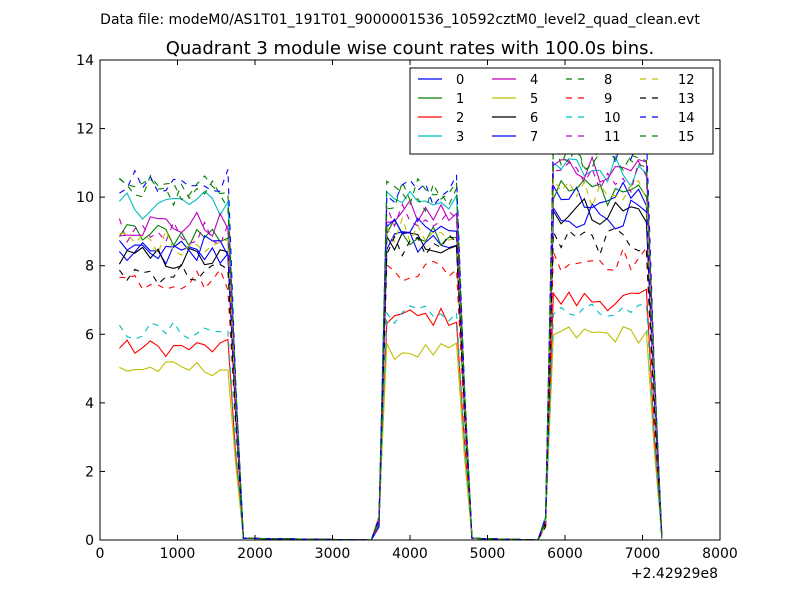  Describe the element at coordinates (89, 404) in the screenshot. I see `y-tick-label: 4` at that location.